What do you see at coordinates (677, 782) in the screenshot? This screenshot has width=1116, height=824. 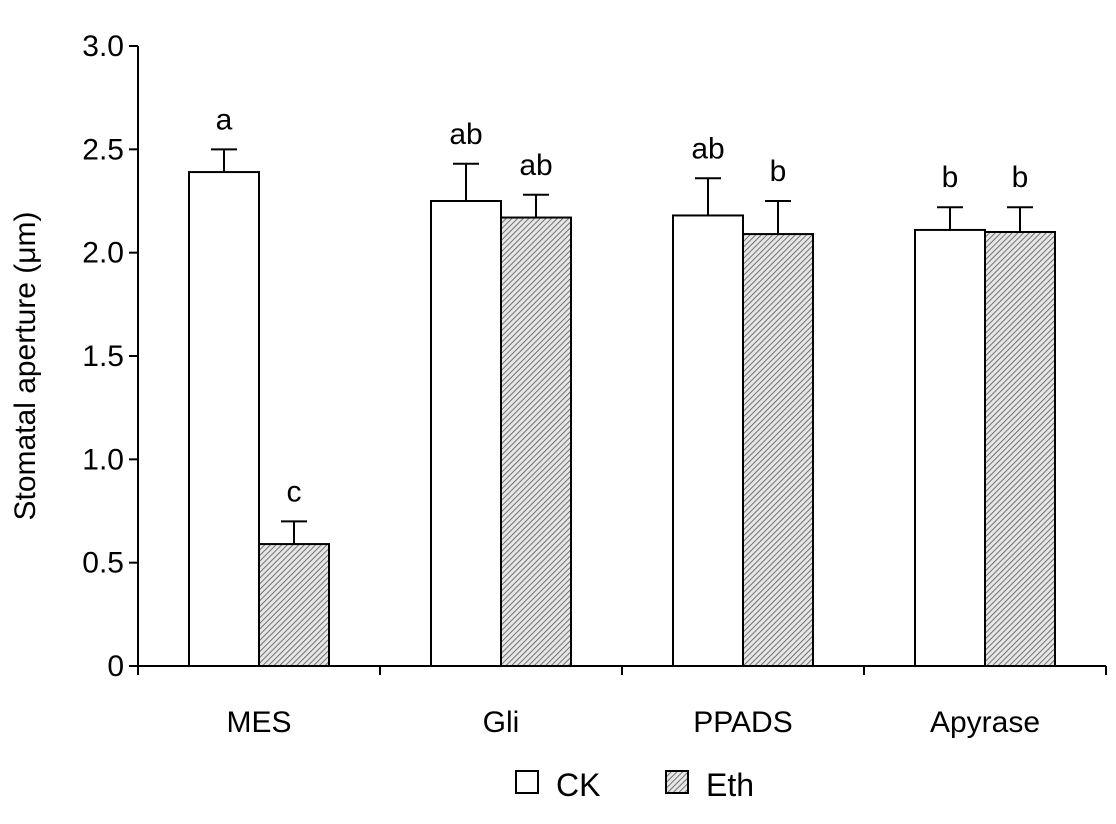 I see `legend-swatch-eth` at bounding box center [677, 782].